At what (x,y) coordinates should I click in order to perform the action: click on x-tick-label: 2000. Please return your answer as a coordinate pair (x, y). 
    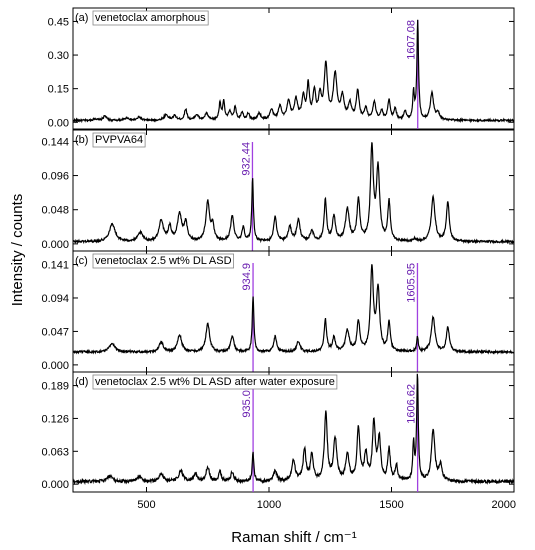
    Looking at the image, I should click on (504, 505).